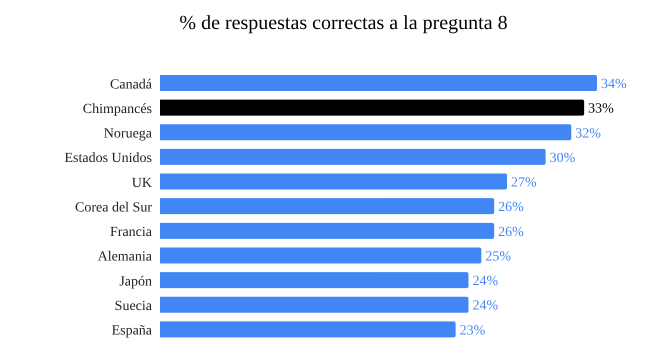 Image resolution: width=659 pixels, height=360 pixels. I want to click on data-label: 23%, so click(473, 330).